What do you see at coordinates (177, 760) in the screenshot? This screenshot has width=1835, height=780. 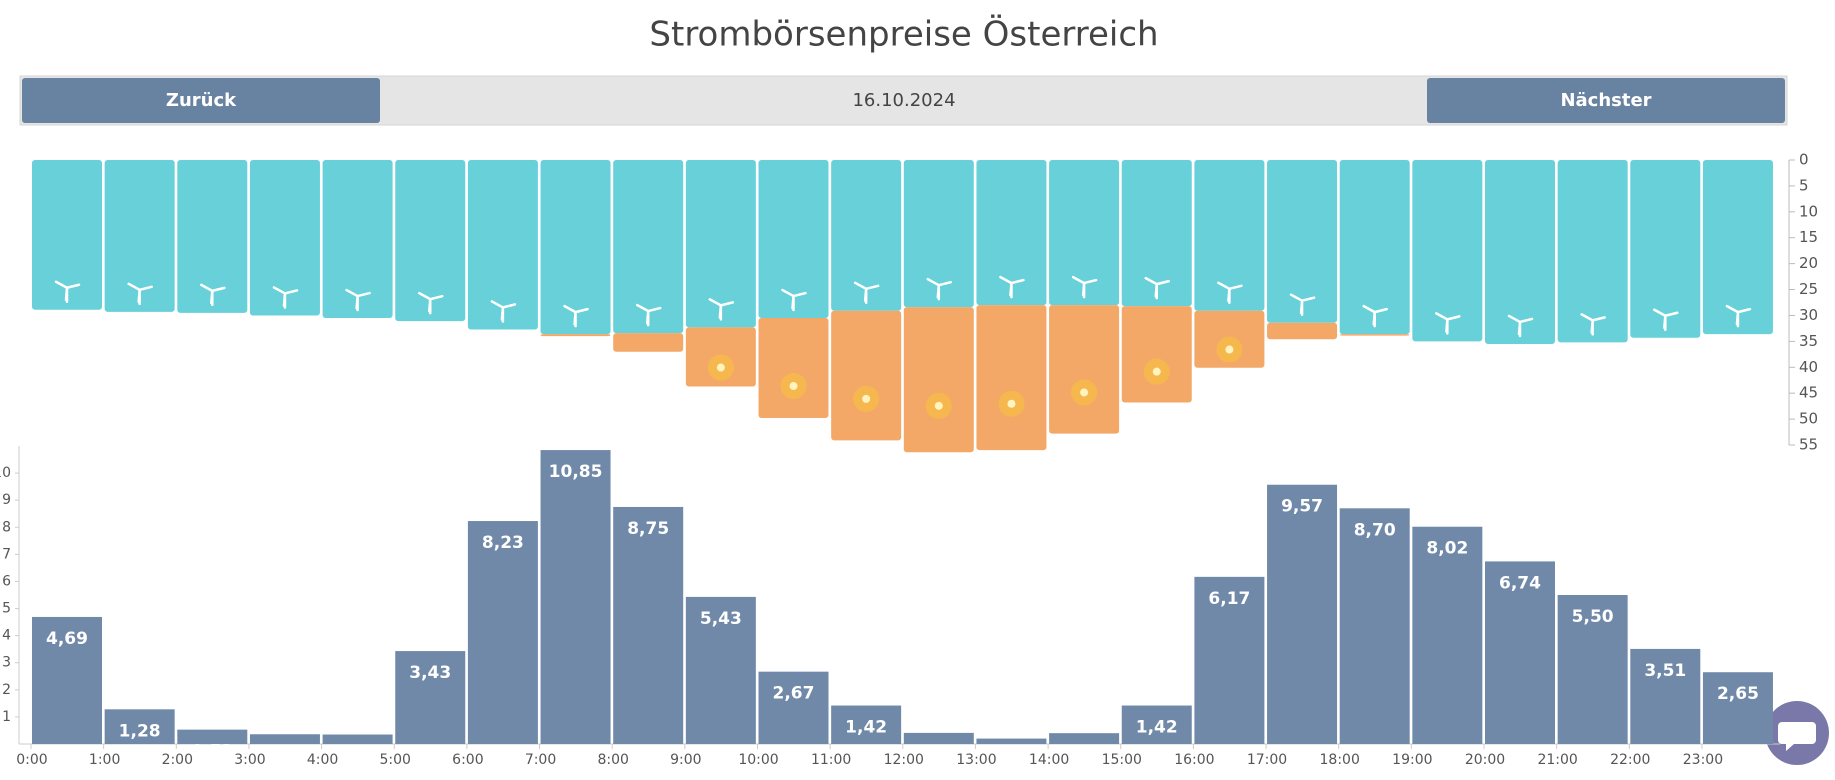 I see `x-tick-label: 2:00` at bounding box center [177, 760].